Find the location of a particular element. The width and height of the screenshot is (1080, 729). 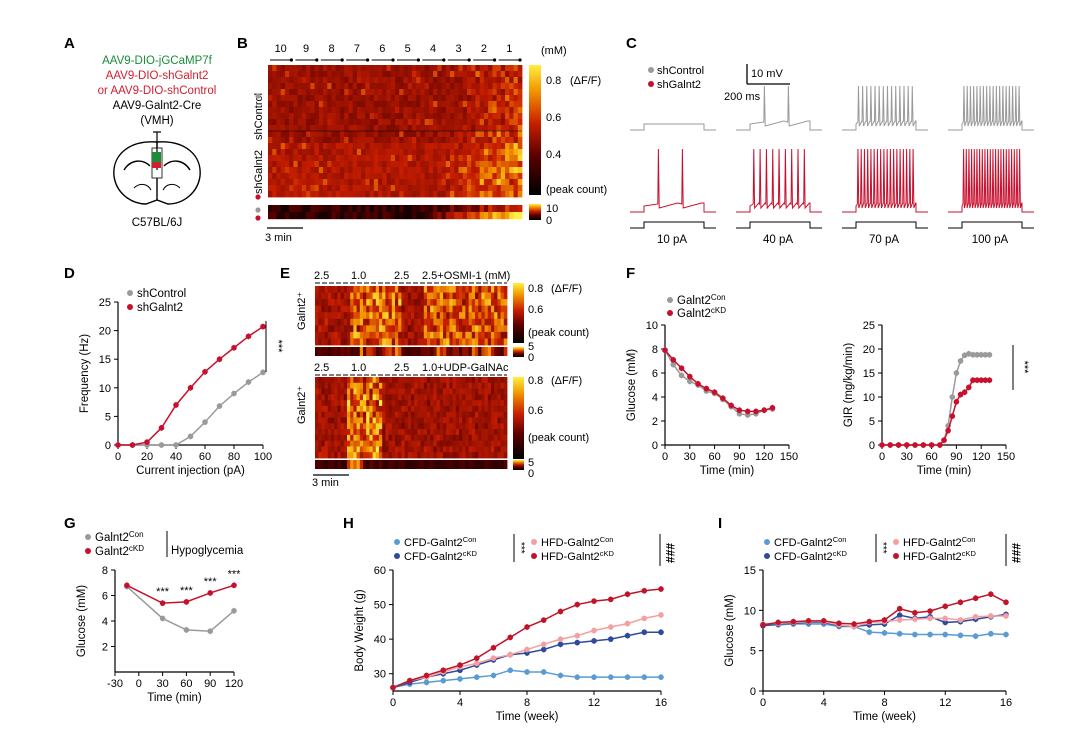

x-tick-label: 16 is located at coordinates (1006, 703).